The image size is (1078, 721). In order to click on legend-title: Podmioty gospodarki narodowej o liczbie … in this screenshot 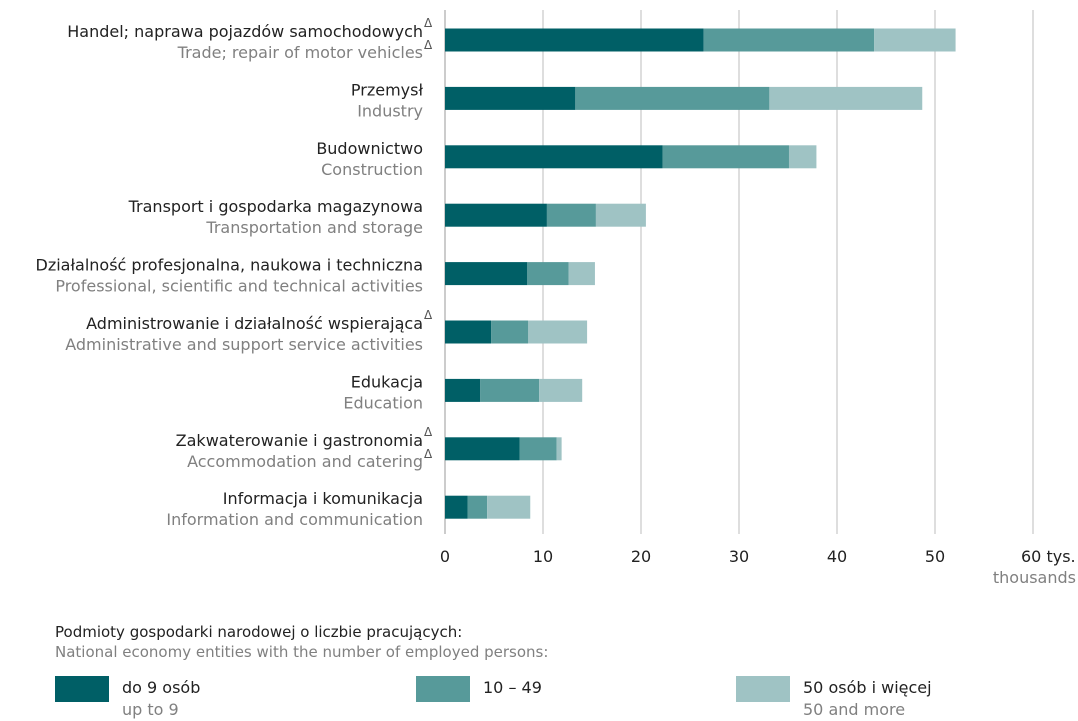, I will do `click(259, 632)`.